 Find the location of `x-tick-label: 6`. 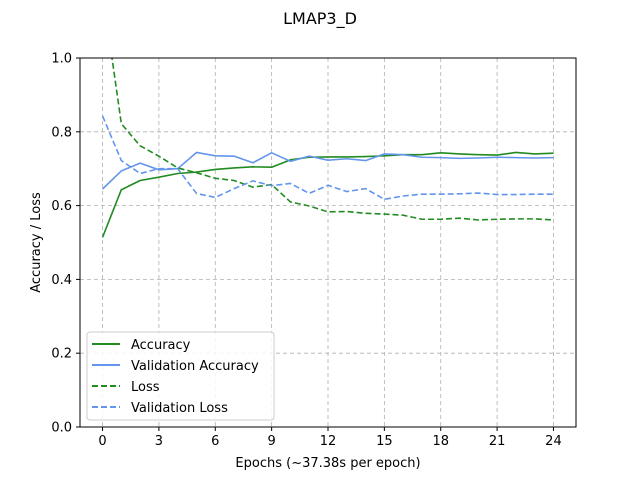

x-tick-label: 6 is located at coordinates (215, 441).